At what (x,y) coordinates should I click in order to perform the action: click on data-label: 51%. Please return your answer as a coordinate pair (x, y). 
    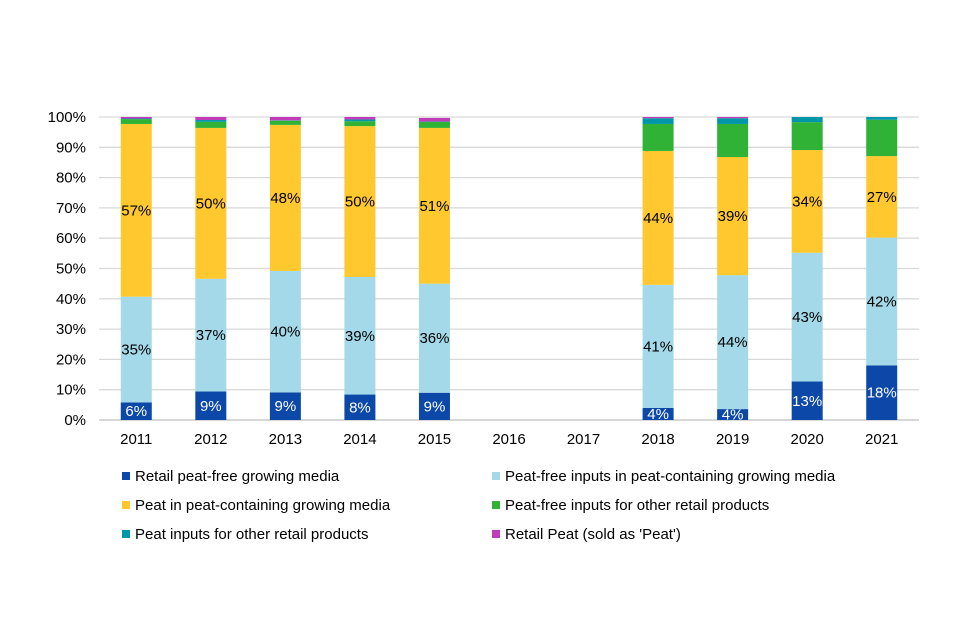
    Looking at the image, I should click on (434, 206).